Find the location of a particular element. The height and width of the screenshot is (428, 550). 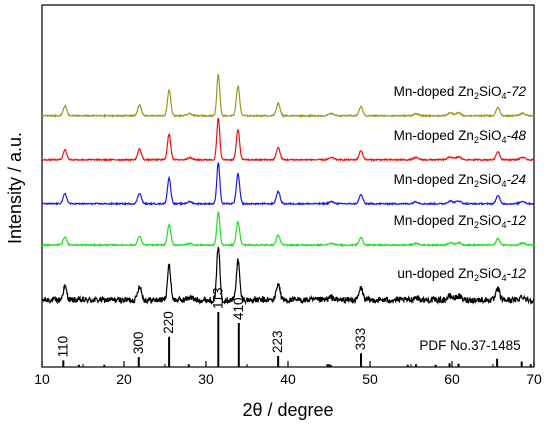

x-tick-label-10: 10 is located at coordinates (42, 379).